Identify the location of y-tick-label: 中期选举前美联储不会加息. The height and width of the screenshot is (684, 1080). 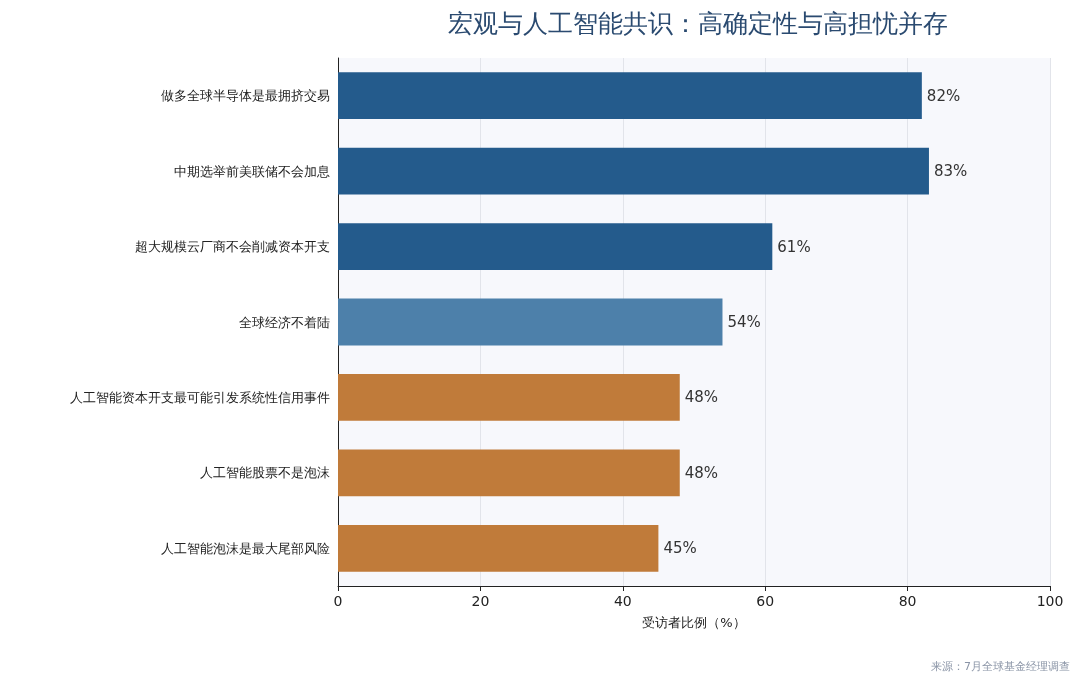
(252, 171).